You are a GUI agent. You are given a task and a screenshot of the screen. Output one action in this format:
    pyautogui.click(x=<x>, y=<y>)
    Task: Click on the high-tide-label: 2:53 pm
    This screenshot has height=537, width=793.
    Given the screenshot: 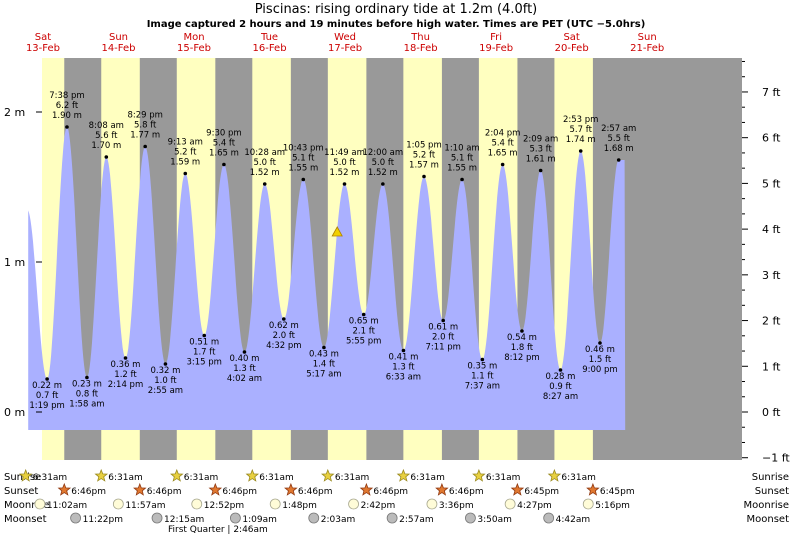 What is the action you would take?
    pyautogui.click(x=580, y=120)
    